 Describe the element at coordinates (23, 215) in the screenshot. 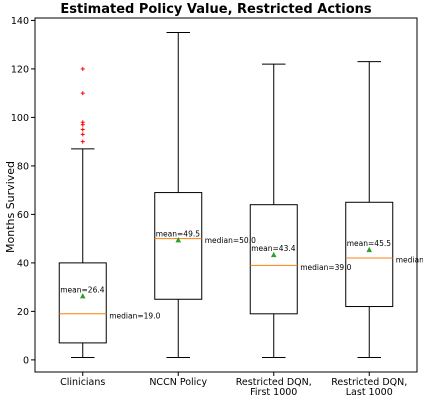

I see `y-tick-label: 60` at that location.